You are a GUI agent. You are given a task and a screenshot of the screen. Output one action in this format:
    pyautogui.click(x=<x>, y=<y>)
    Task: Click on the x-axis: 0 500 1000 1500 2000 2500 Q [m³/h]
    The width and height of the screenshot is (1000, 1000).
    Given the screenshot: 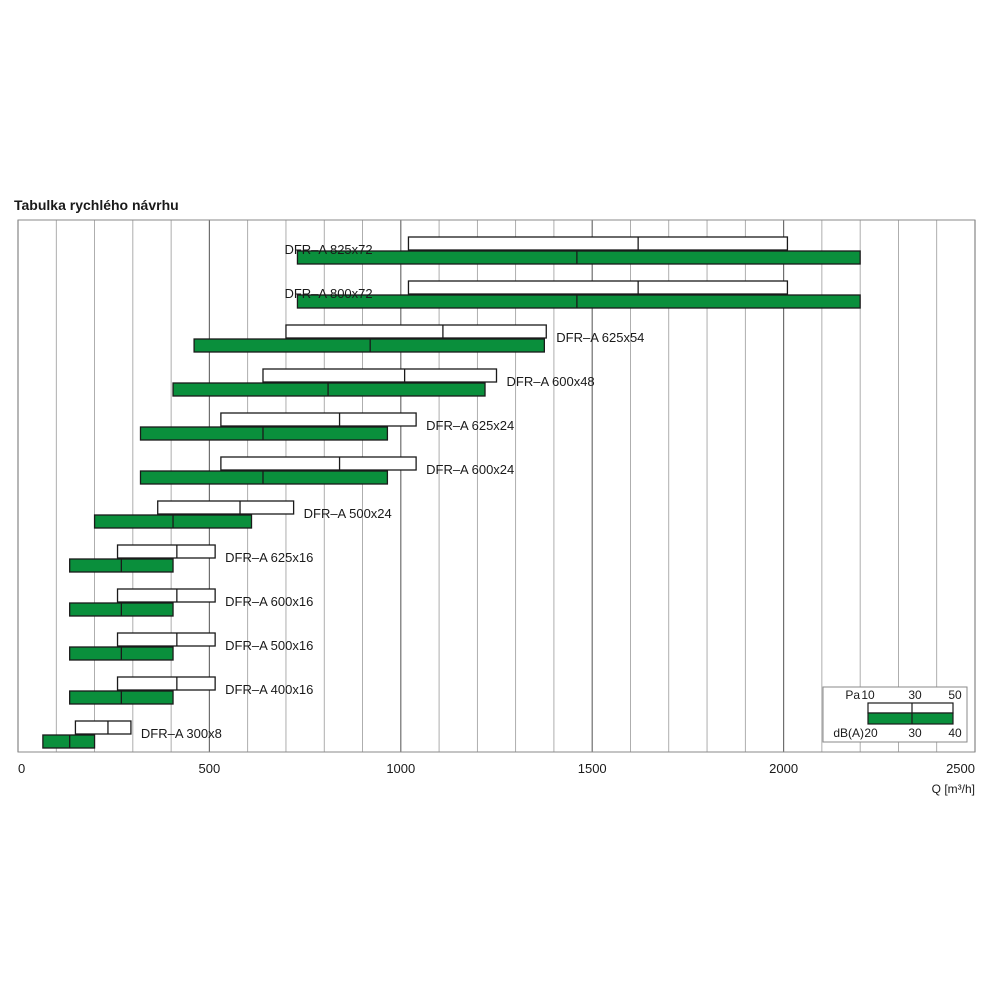 What is the action you would take?
    pyautogui.click(x=496, y=778)
    